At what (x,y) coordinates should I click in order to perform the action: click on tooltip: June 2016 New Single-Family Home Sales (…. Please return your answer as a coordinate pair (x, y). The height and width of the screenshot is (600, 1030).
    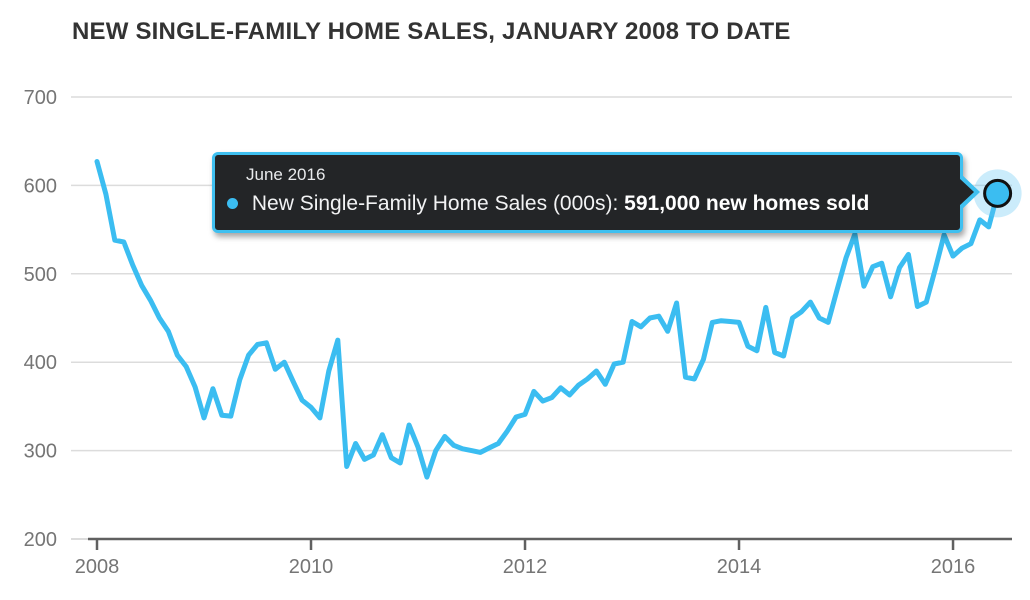
    Looking at the image, I should click on (596, 192).